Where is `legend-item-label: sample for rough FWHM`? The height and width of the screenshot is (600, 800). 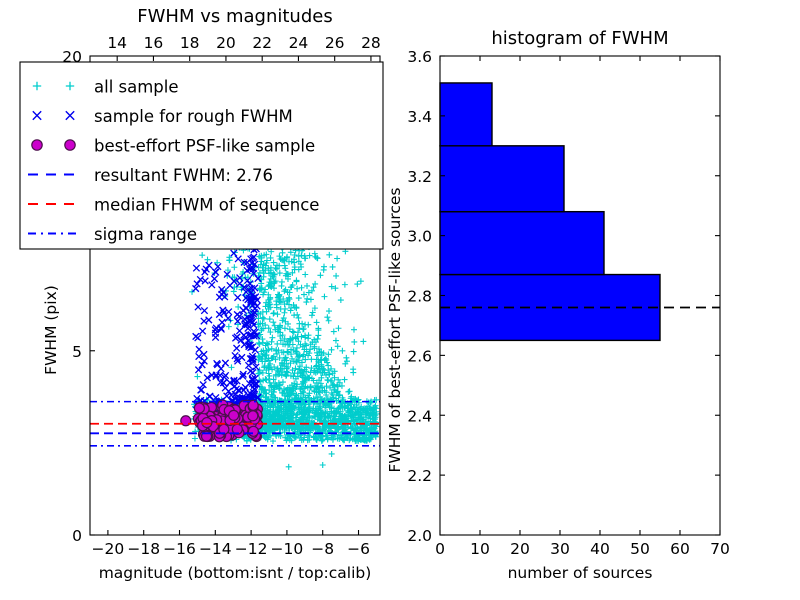
legend-item-label: sample for rough FWHM is located at coordinates (193, 116).